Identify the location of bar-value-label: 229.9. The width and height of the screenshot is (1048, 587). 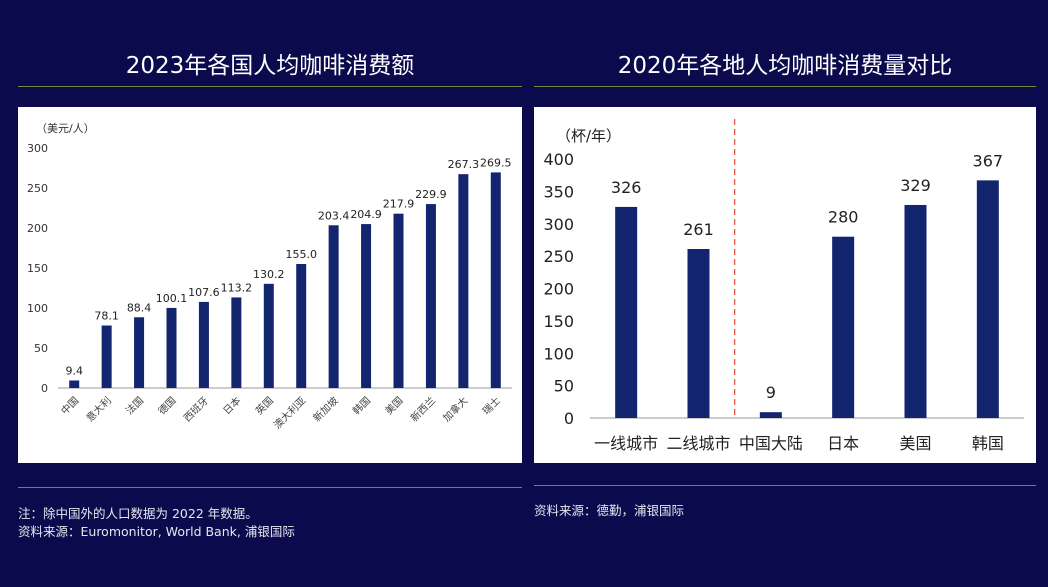
(431, 194).